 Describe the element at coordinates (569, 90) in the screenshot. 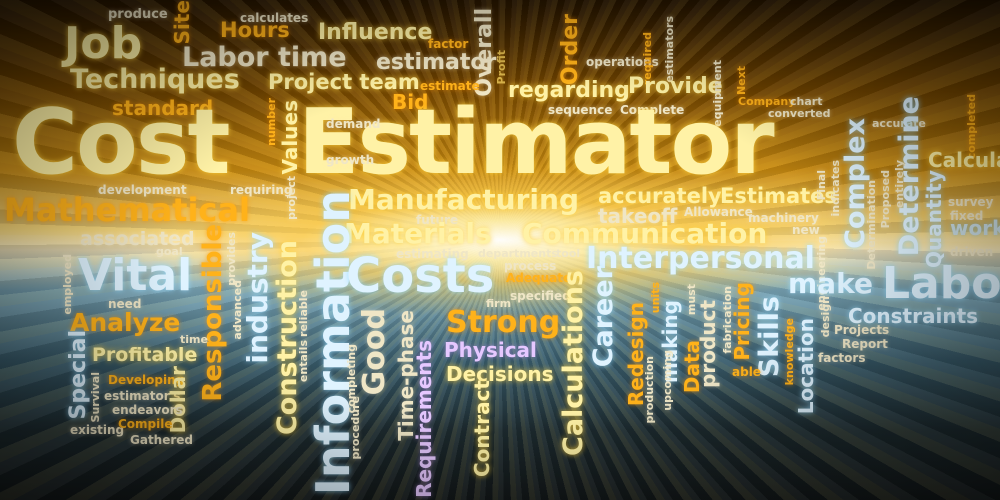

I see `word-regarding: regarding` at that location.